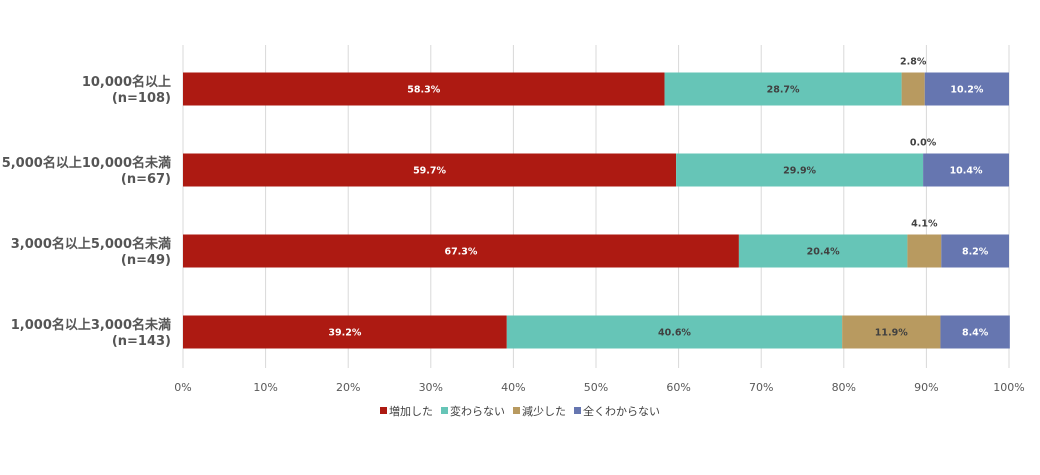 The width and height of the screenshot is (1040, 475). What do you see at coordinates (141, 98) in the screenshot?
I see `category-label: (n=108)` at bounding box center [141, 98].